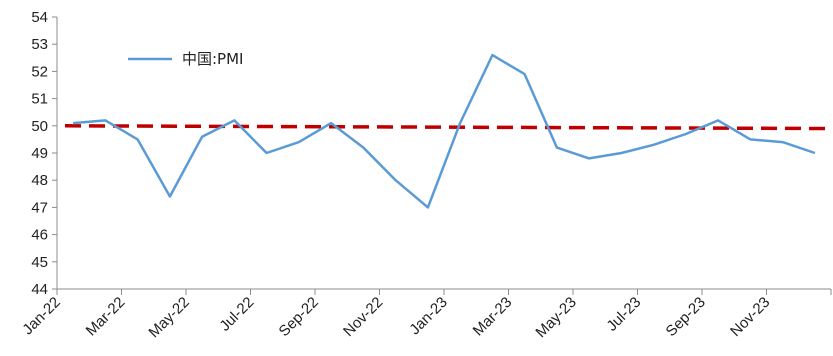 The height and width of the screenshot is (356, 833). Describe the element at coordinates (39, 262) in the screenshot. I see `y-tick-label: 45` at that location.